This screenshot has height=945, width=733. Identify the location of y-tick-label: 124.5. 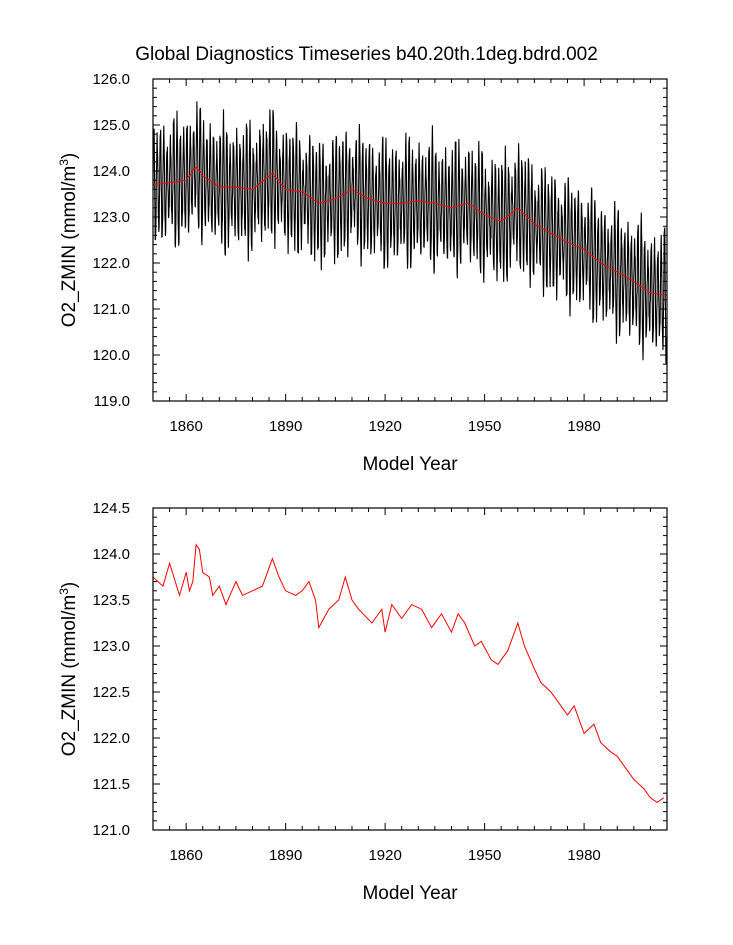
(111, 508).